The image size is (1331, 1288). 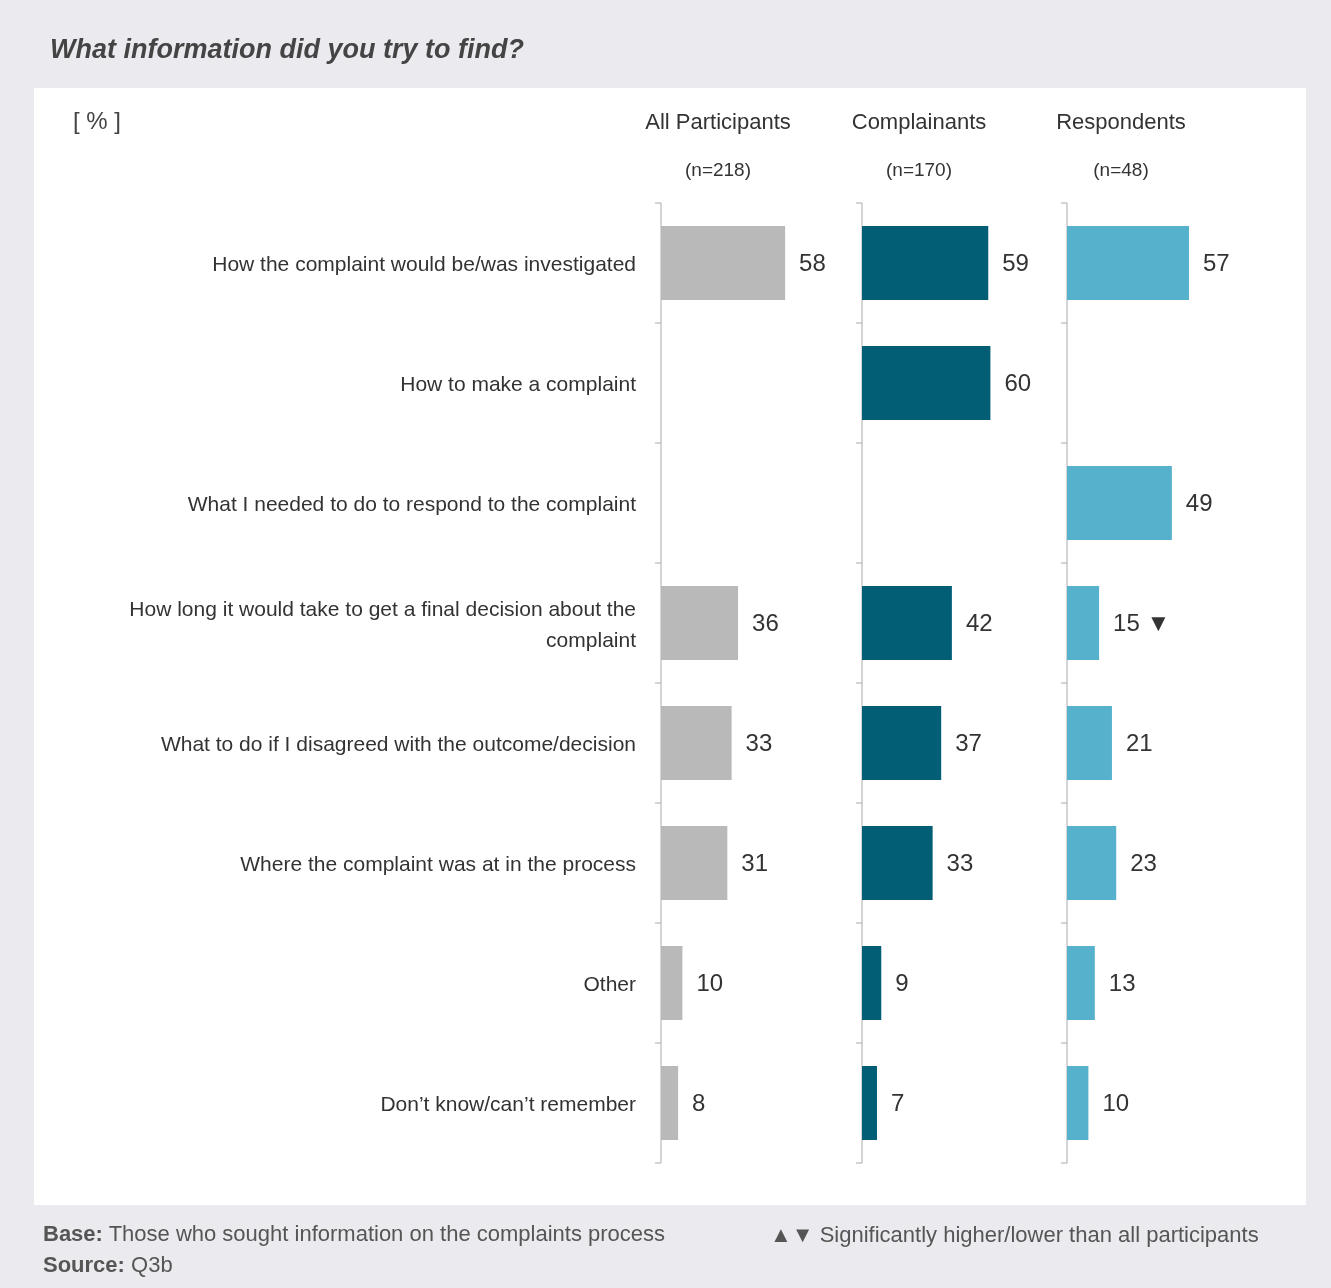 I want to click on y-tick-label: How to make a complaint, so click(x=518, y=383).